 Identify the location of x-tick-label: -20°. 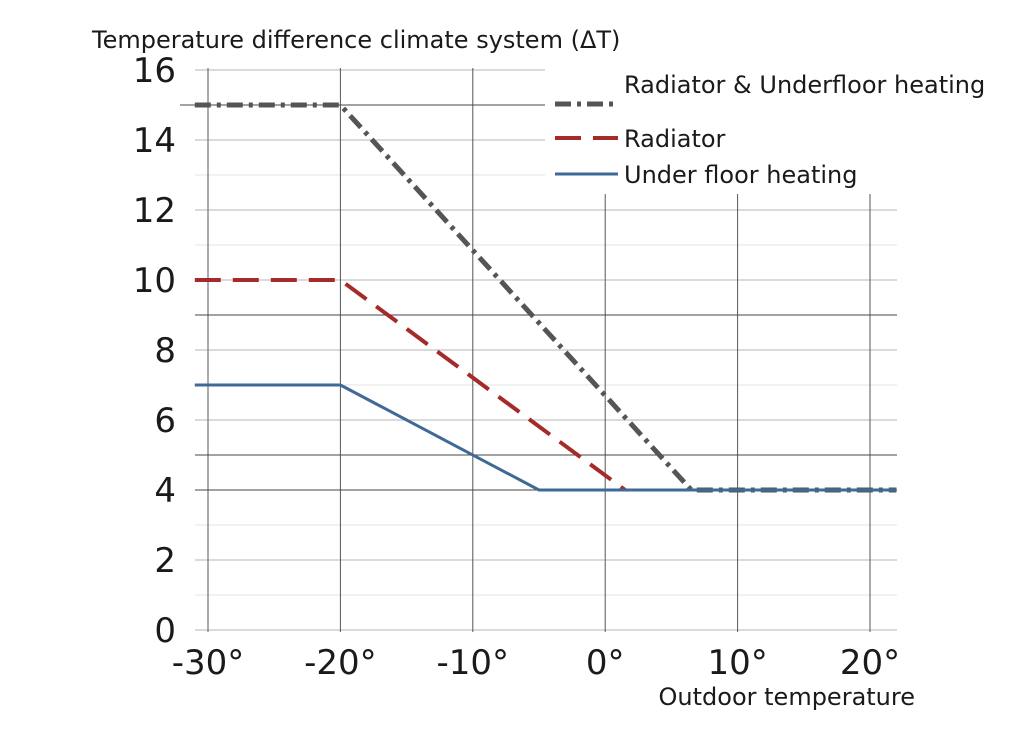
(340, 663).